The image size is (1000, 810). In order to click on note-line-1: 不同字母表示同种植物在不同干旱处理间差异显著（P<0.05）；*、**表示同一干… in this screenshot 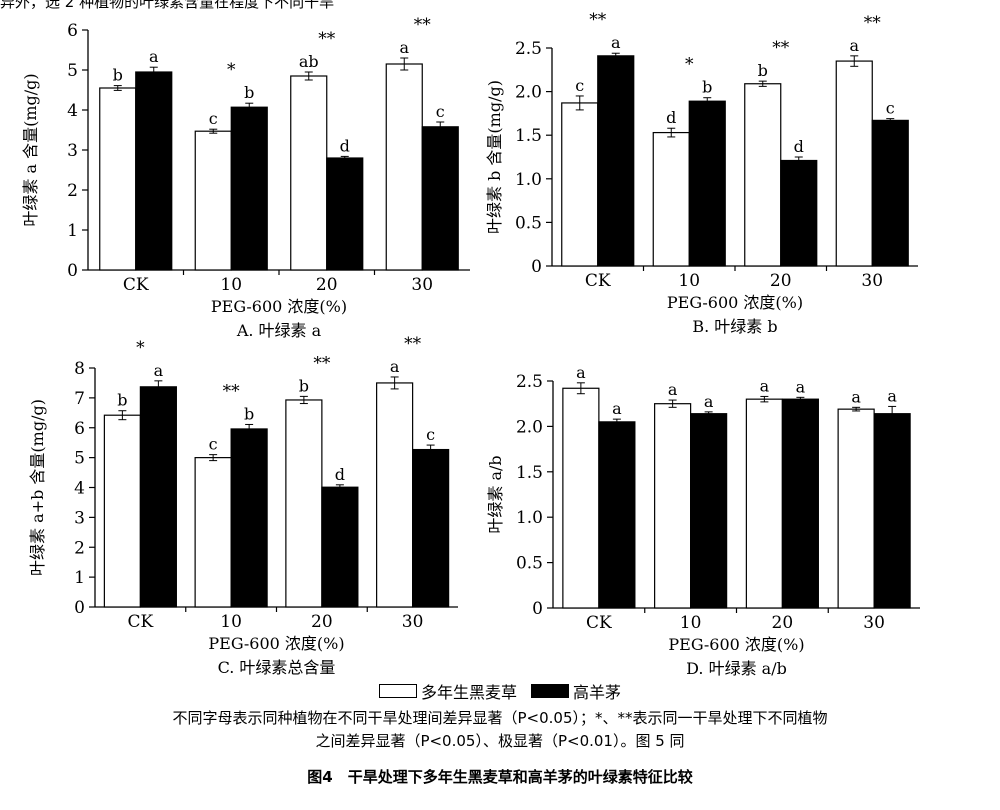, I will do `click(500, 718)`.